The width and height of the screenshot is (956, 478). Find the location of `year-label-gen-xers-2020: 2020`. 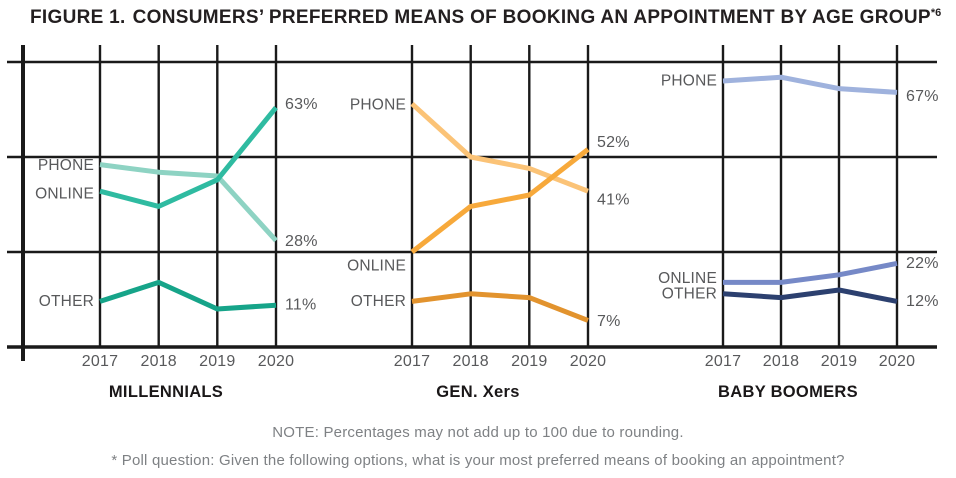

year-label-gen-xers-2020: 2020 is located at coordinates (588, 361).